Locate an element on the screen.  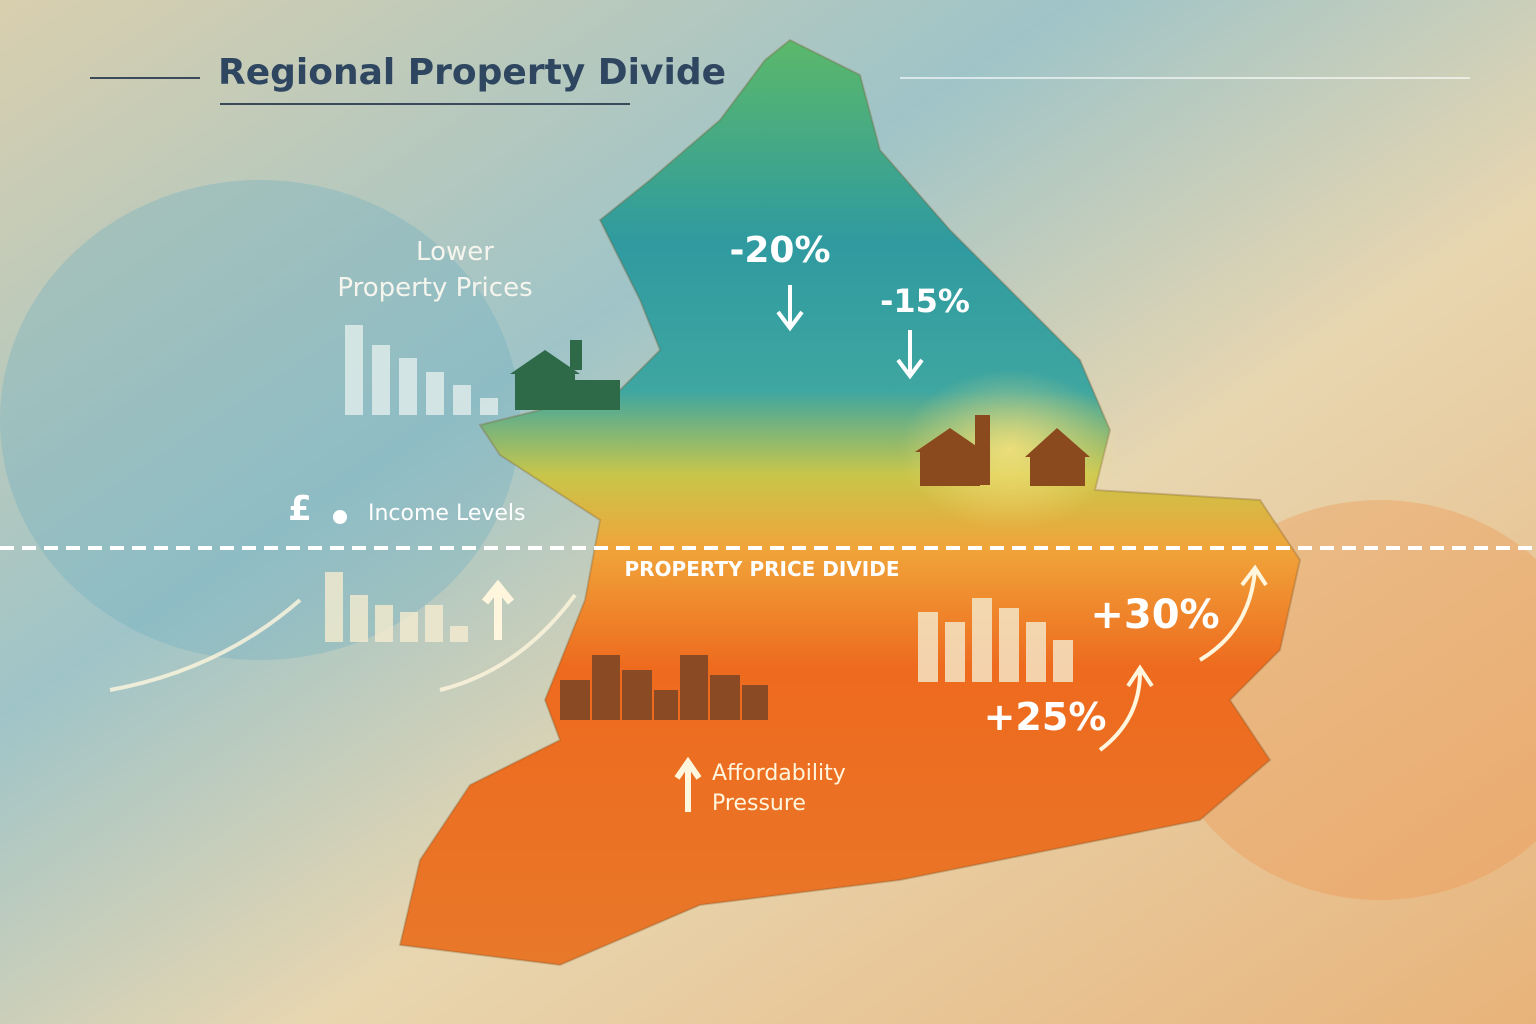
glow is located at coordinates (1010, 450).